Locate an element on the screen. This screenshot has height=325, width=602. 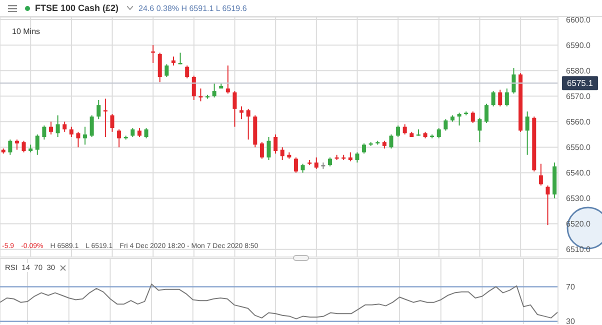
annotation: 10 Mins is located at coordinates (26, 31).